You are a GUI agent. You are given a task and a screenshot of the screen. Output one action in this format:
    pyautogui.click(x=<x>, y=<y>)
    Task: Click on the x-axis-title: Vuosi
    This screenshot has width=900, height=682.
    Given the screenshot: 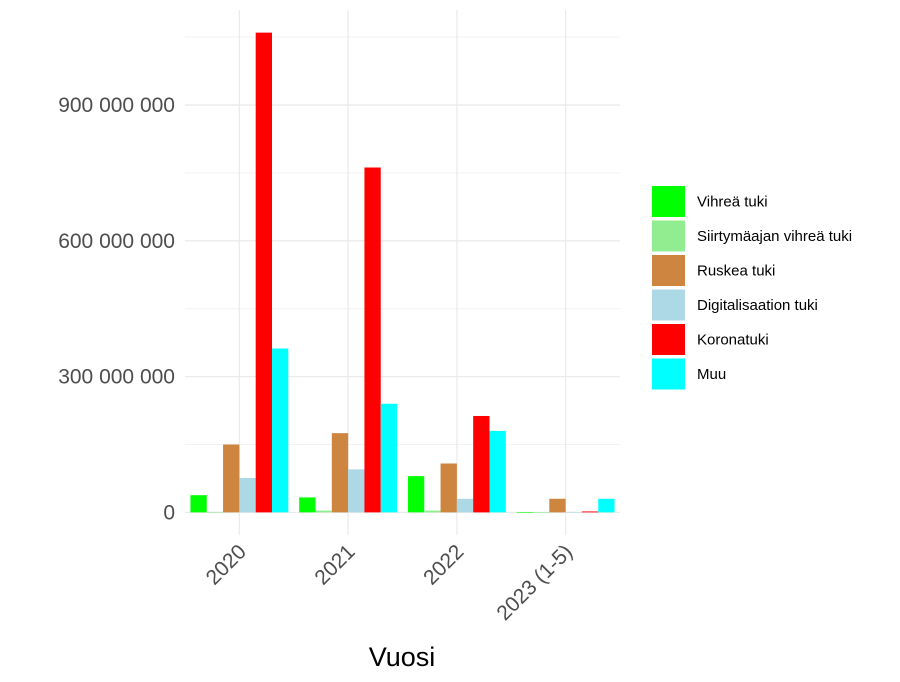 What is the action you would take?
    pyautogui.click(x=402, y=657)
    